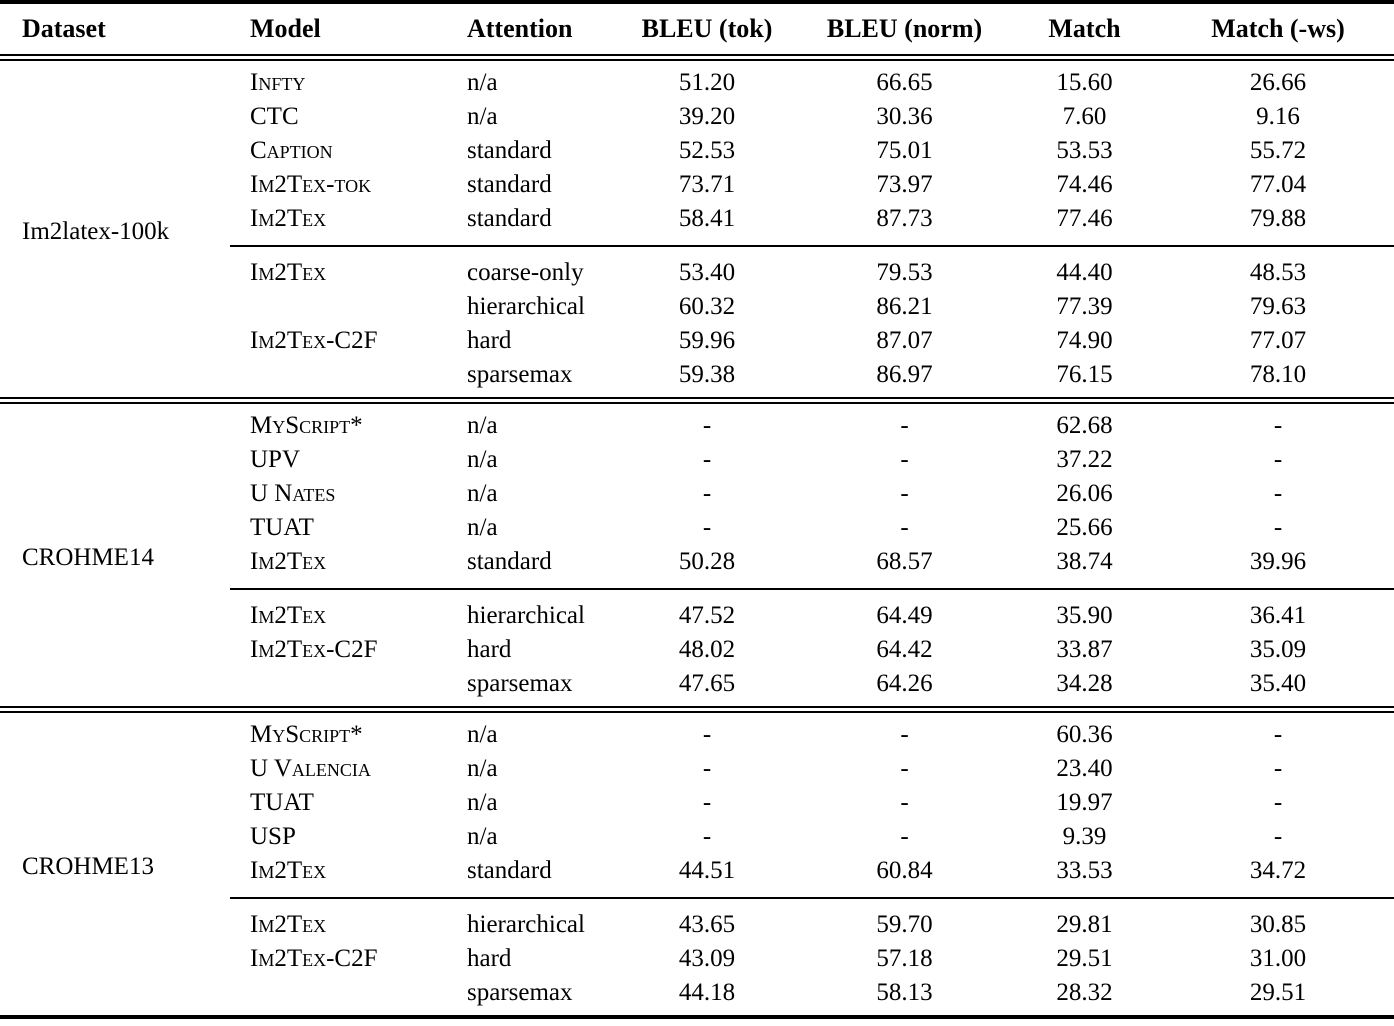  What do you see at coordinates (697, 686) in the screenshot?
I see `table-row: sparsemax 47.65 64.26 34.28 35.40` at bounding box center [697, 686].